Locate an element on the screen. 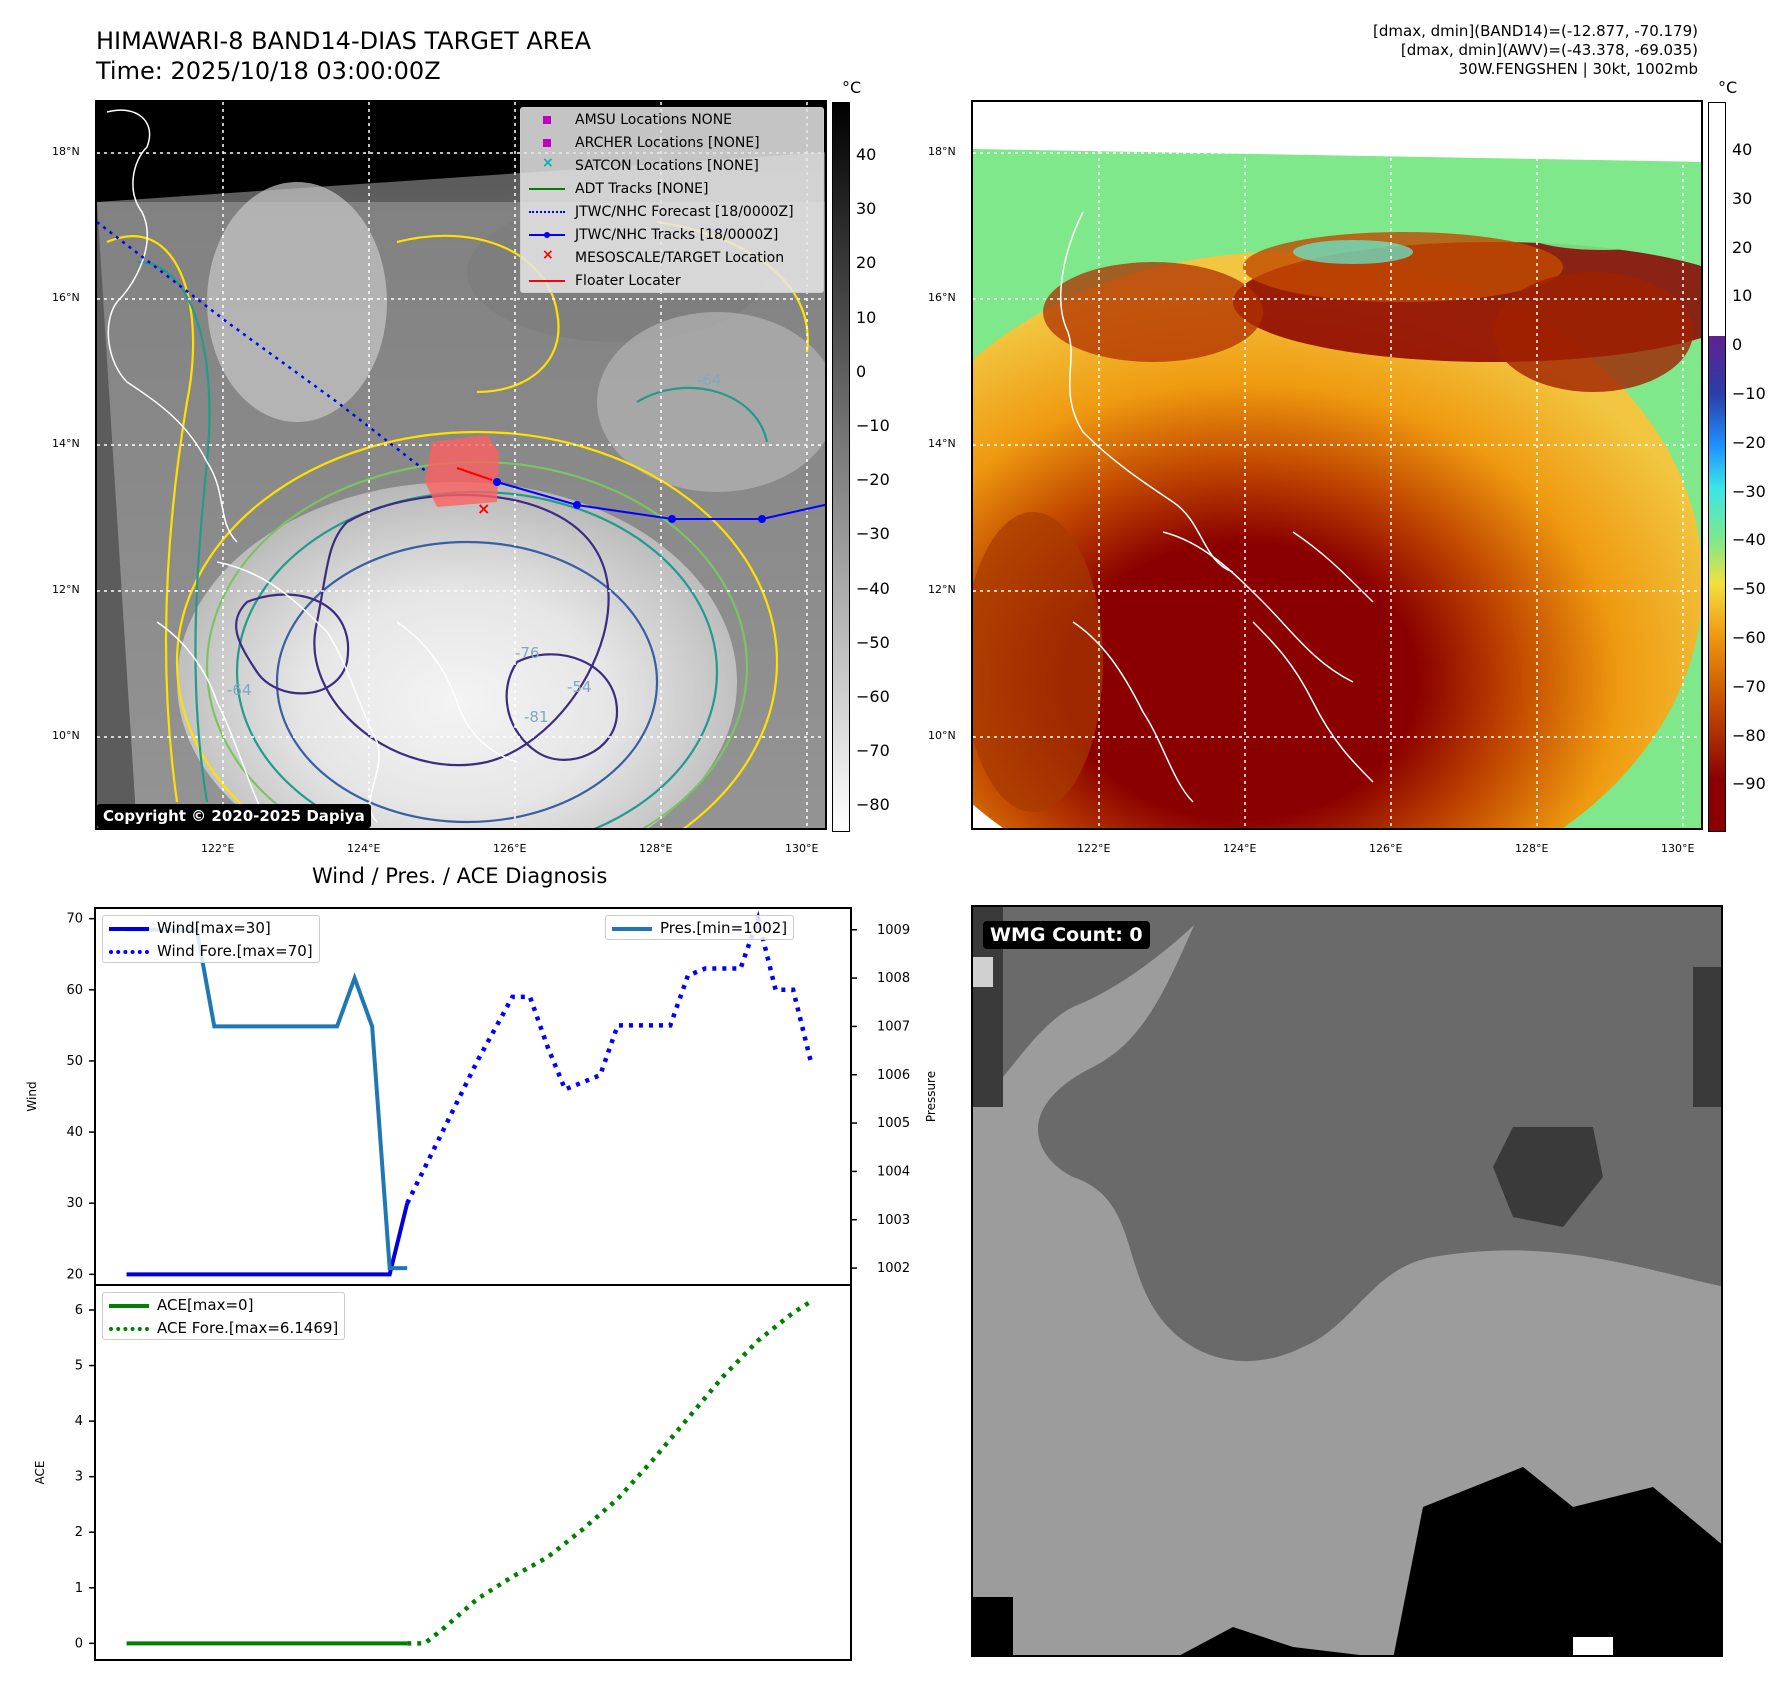  legend-item: × MESOSCALE/TARGET Location is located at coordinates (672, 257).